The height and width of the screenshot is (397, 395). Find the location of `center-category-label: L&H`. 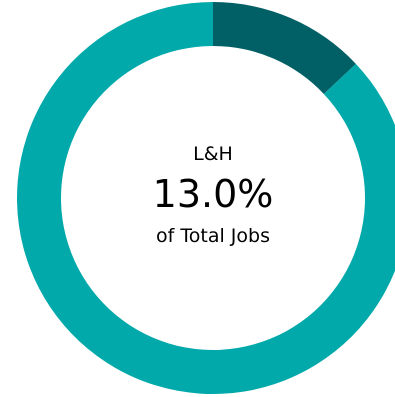

center-category-label: L&H is located at coordinates (213, 154).